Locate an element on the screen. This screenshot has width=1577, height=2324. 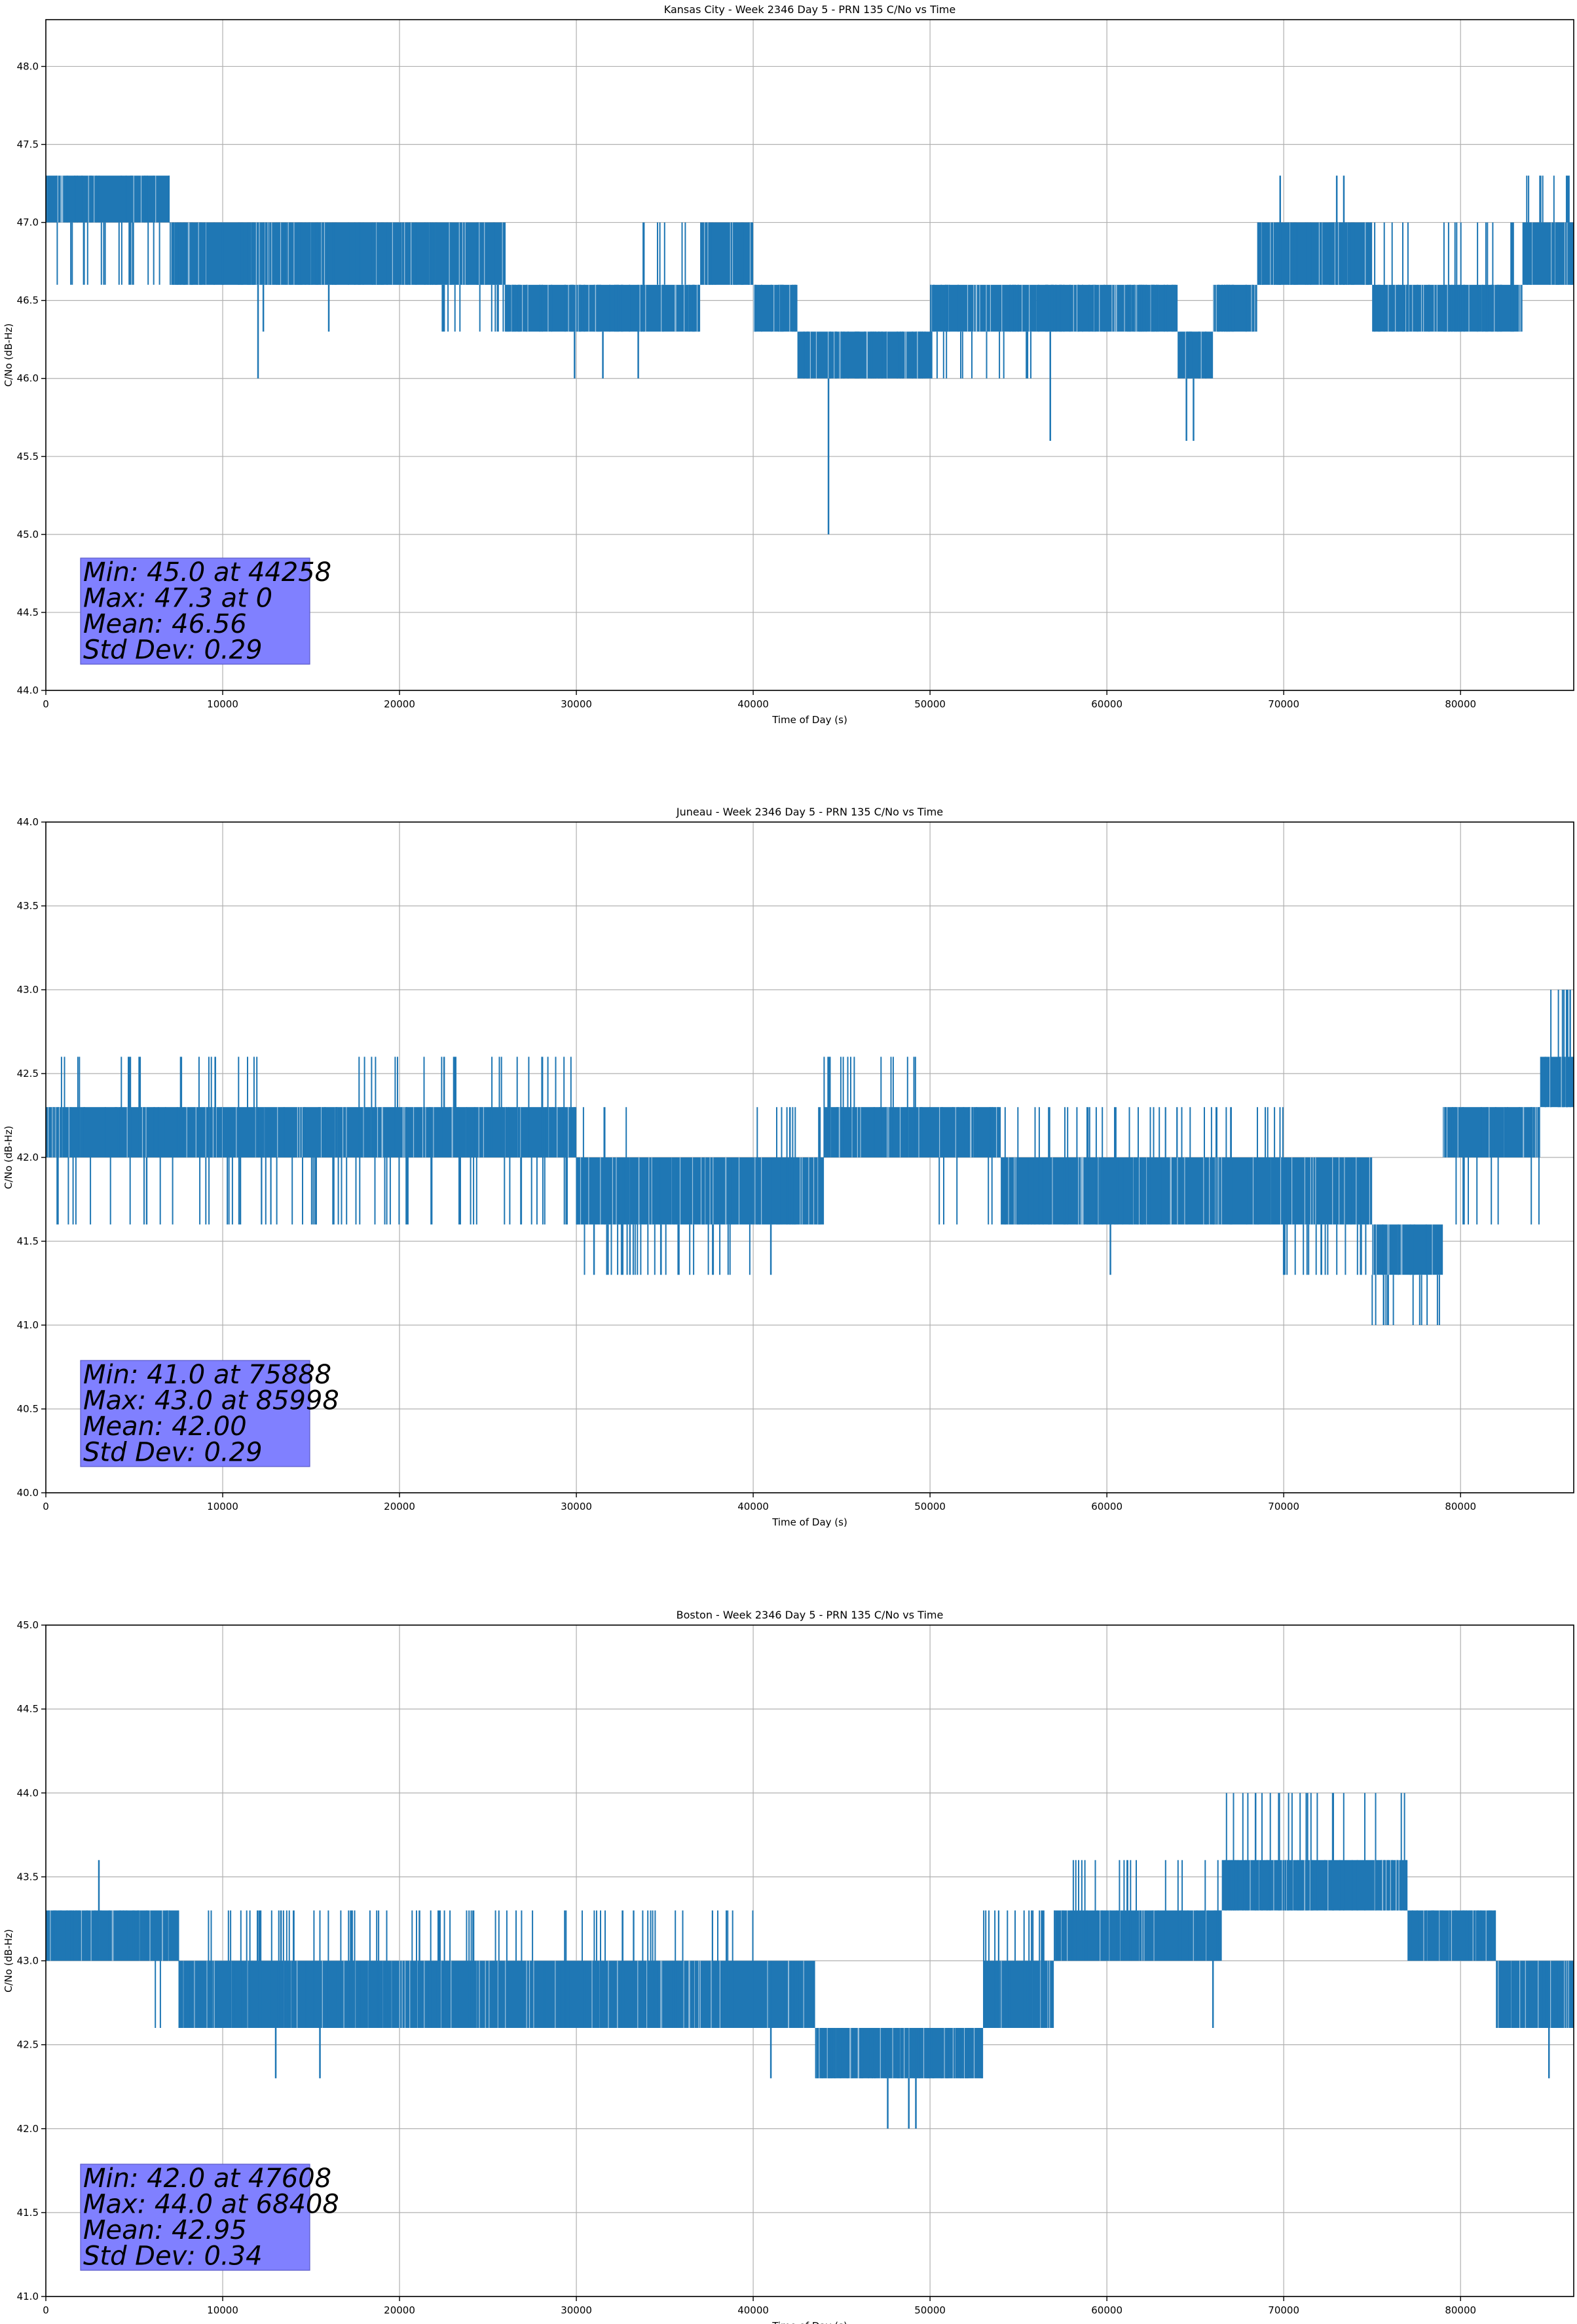
y-tick-label: 40.5 is located at coordinates (28, 1409).